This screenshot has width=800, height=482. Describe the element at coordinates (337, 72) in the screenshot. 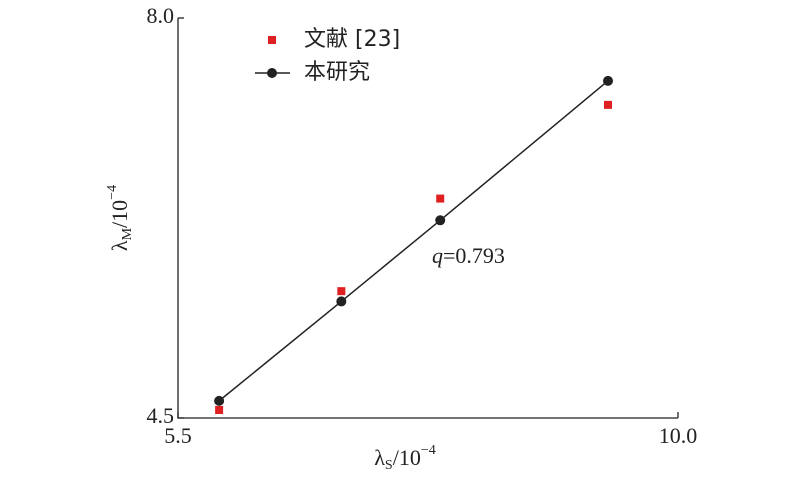

I see `legend-label: 本研究` at that location.